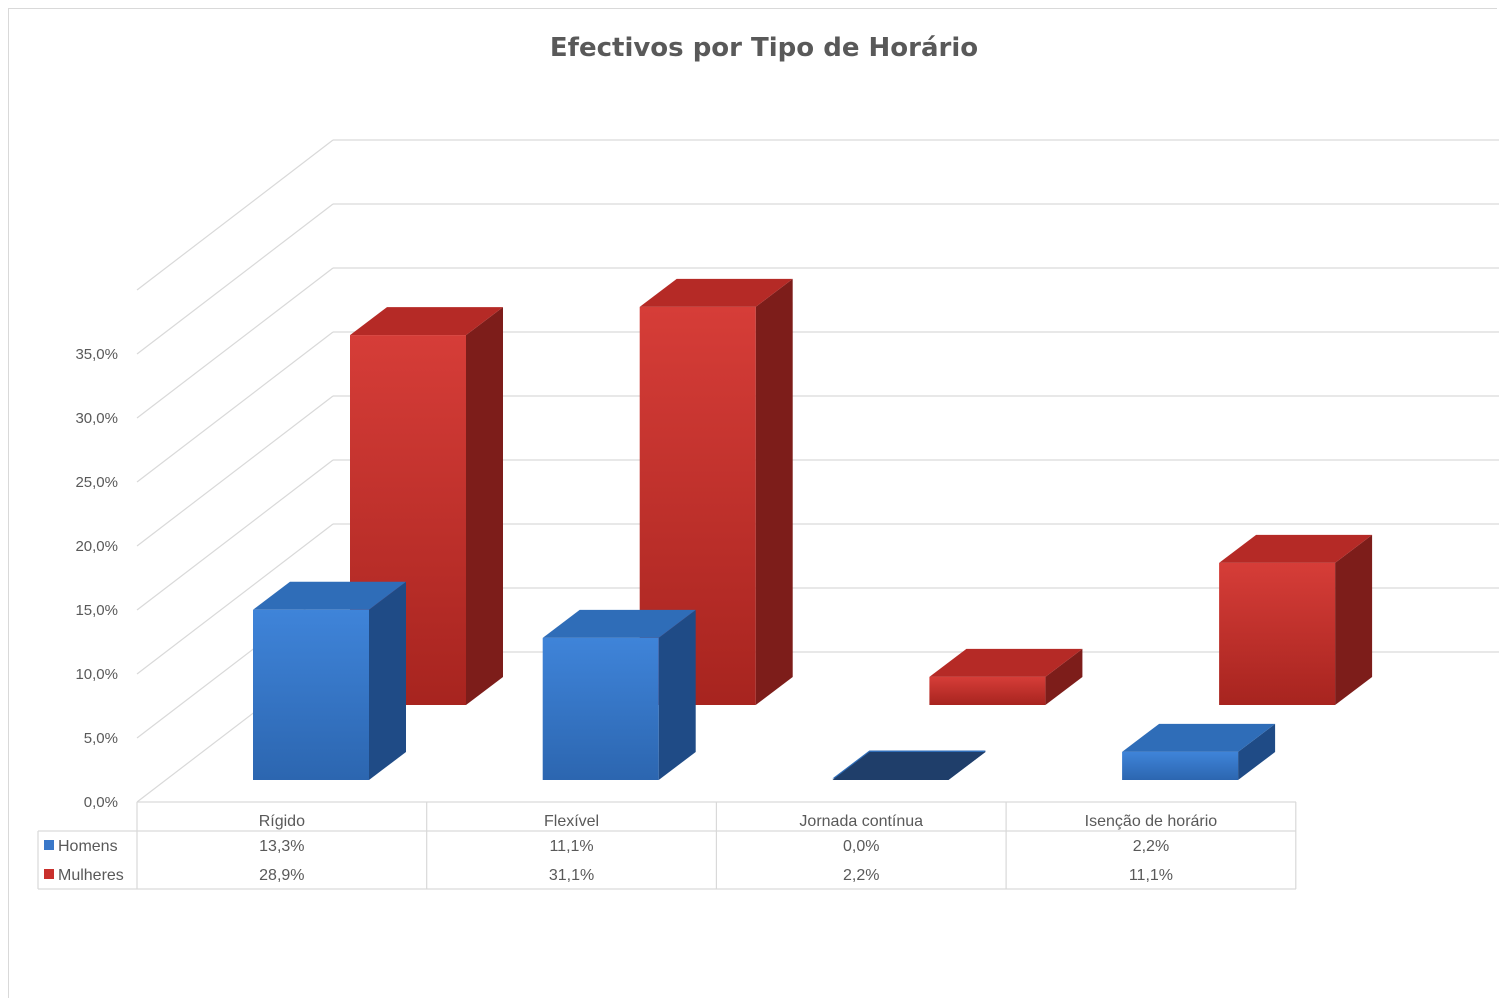  Describe the element at coordinates (49, 874) in the screenshot. I see `legend-marker-mulheres` at that location.